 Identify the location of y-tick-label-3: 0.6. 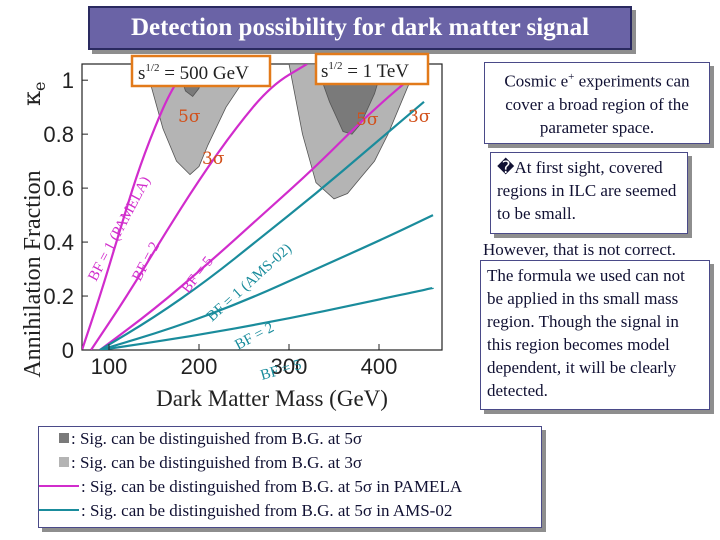
(58, 188).